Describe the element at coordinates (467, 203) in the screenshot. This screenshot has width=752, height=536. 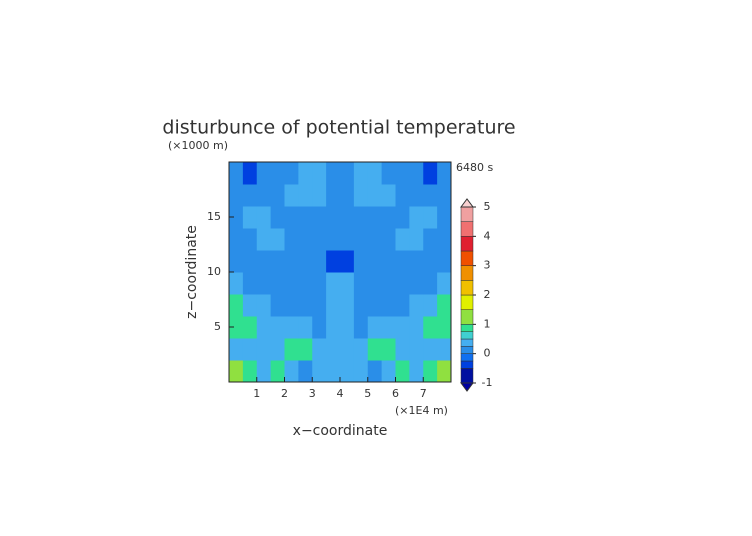
I see `colorbar-over` at that location.